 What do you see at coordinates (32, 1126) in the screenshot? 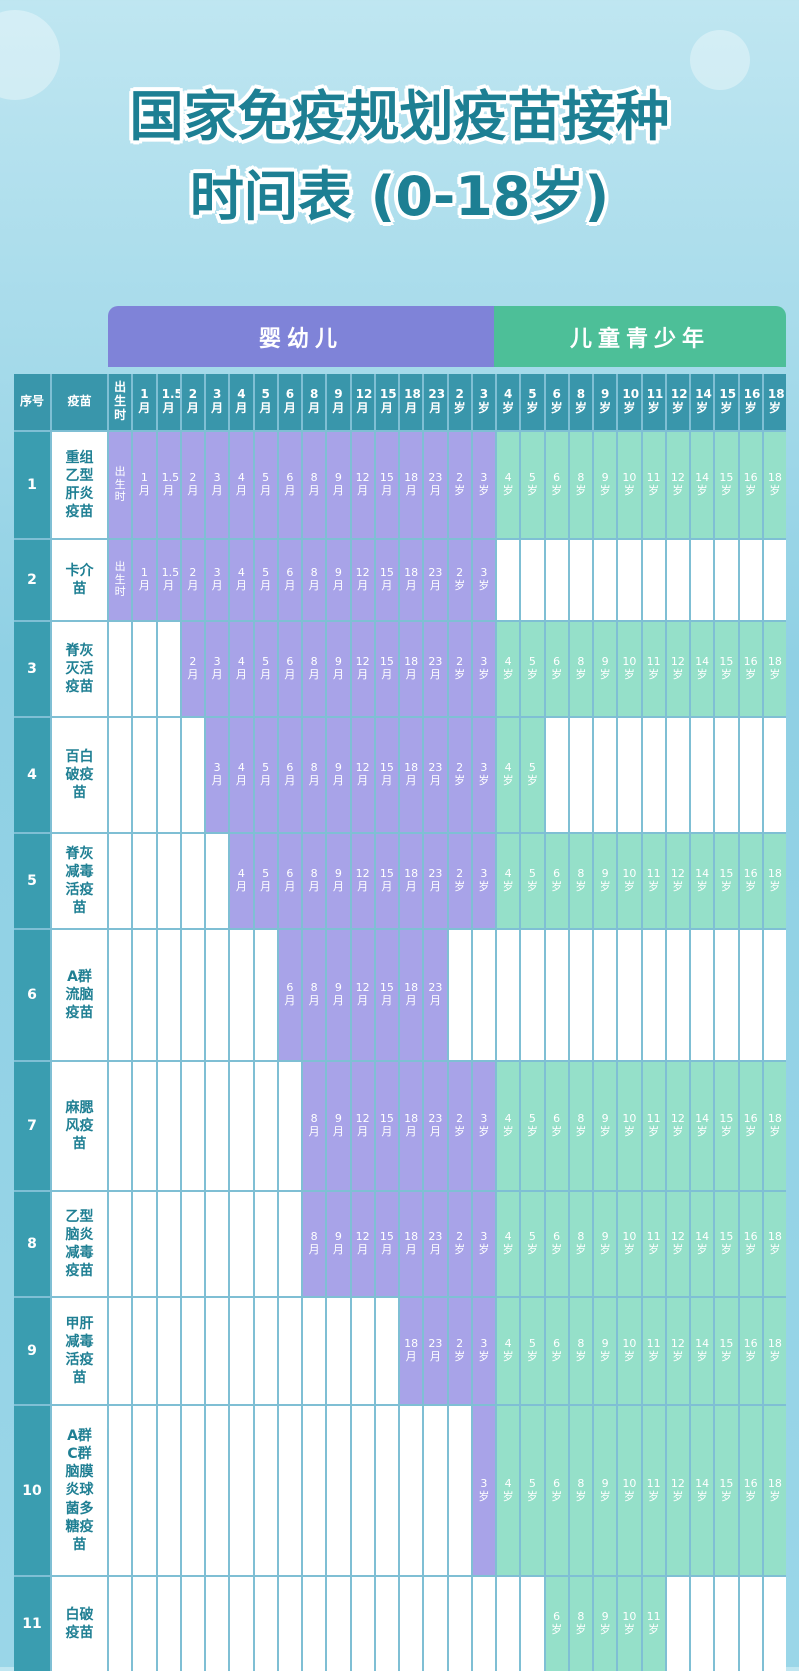
I see `row-number: 7` at bounding box center [32, 1126].